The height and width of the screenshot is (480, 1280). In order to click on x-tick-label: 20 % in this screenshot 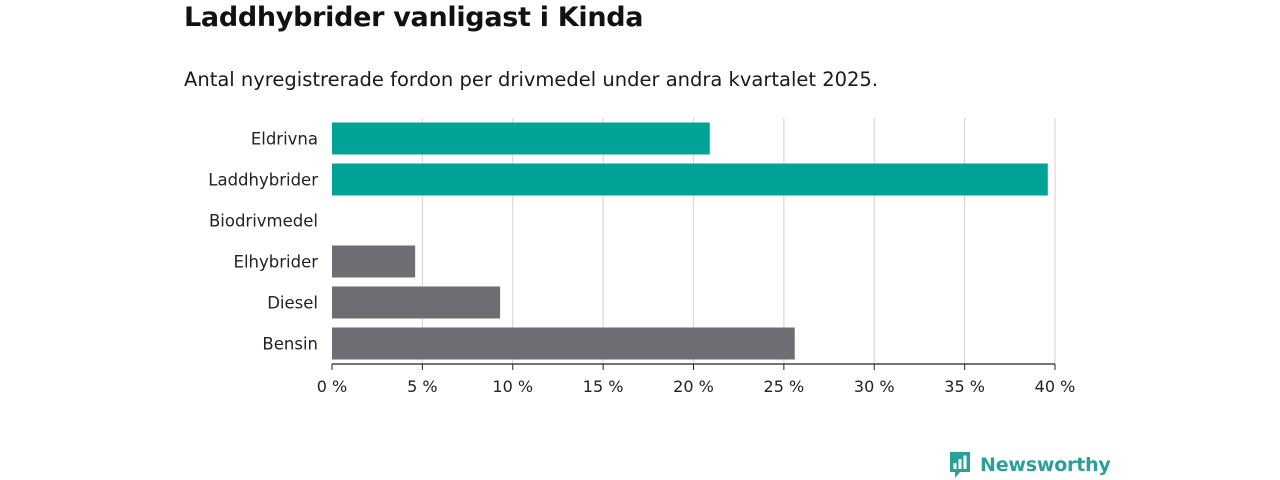, I will do `click(693, 386)`.